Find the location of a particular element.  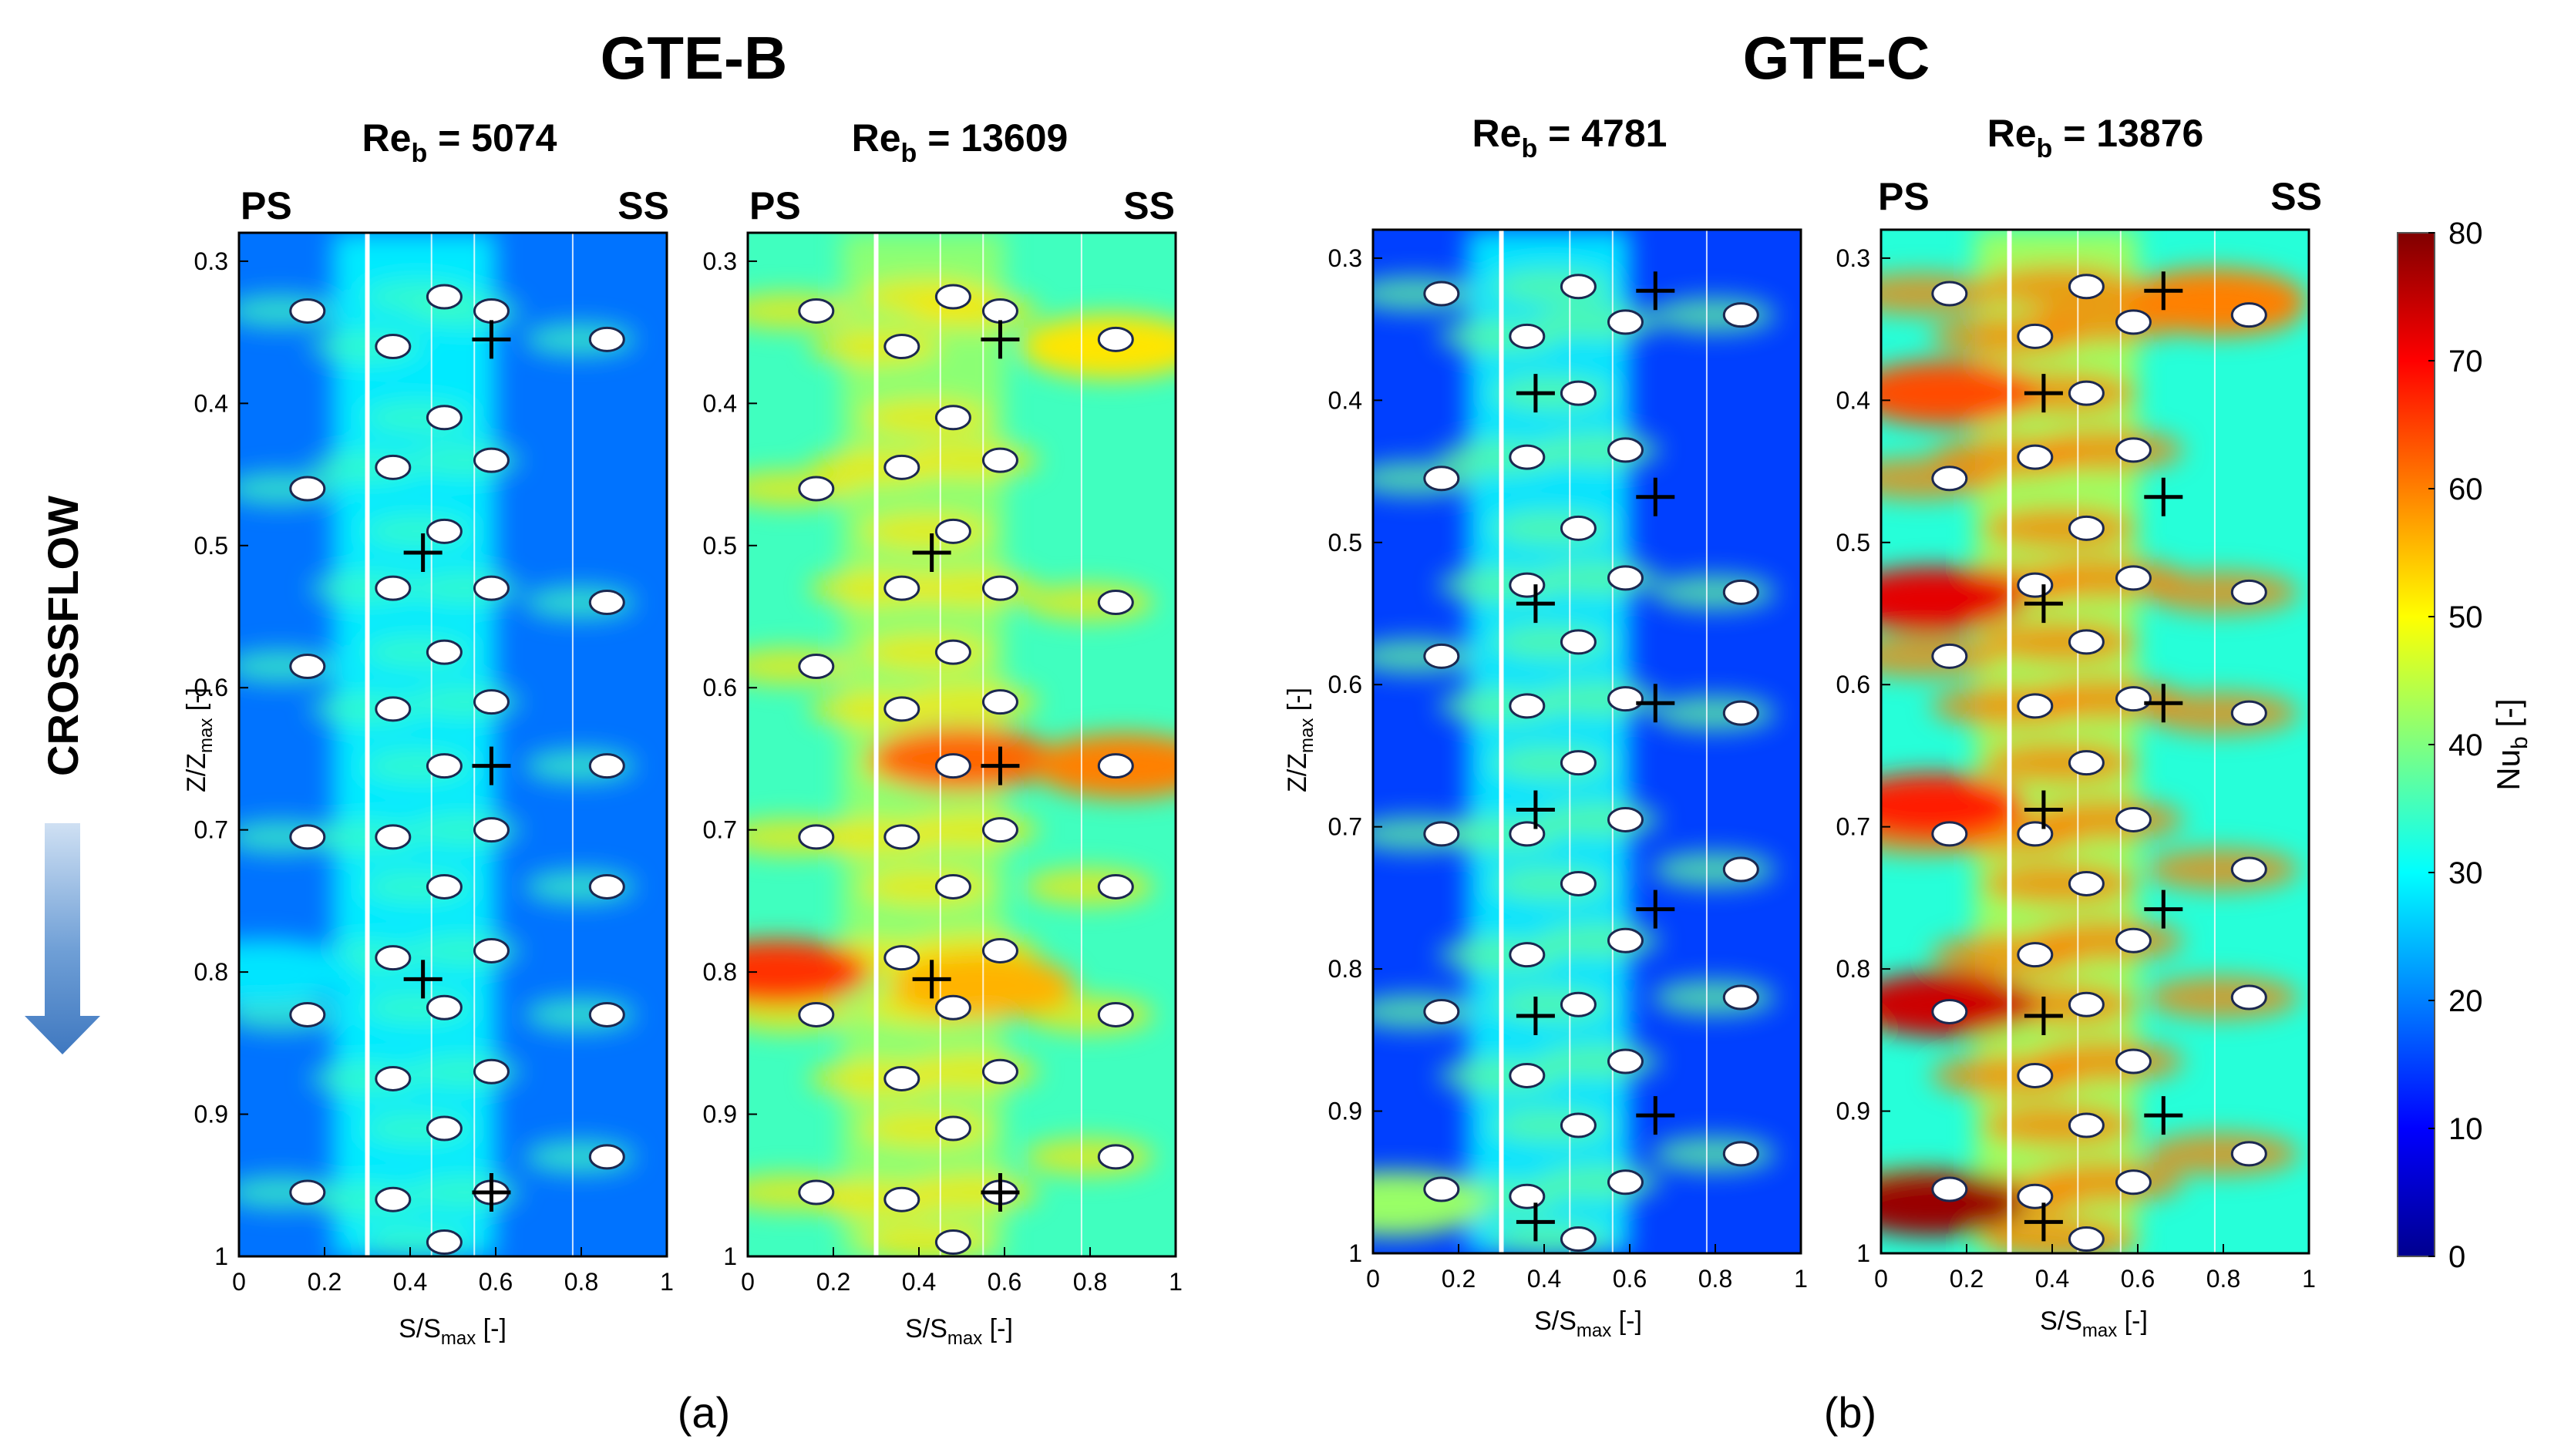

ps-label-4: PS is located at coordinates (1904, 196).